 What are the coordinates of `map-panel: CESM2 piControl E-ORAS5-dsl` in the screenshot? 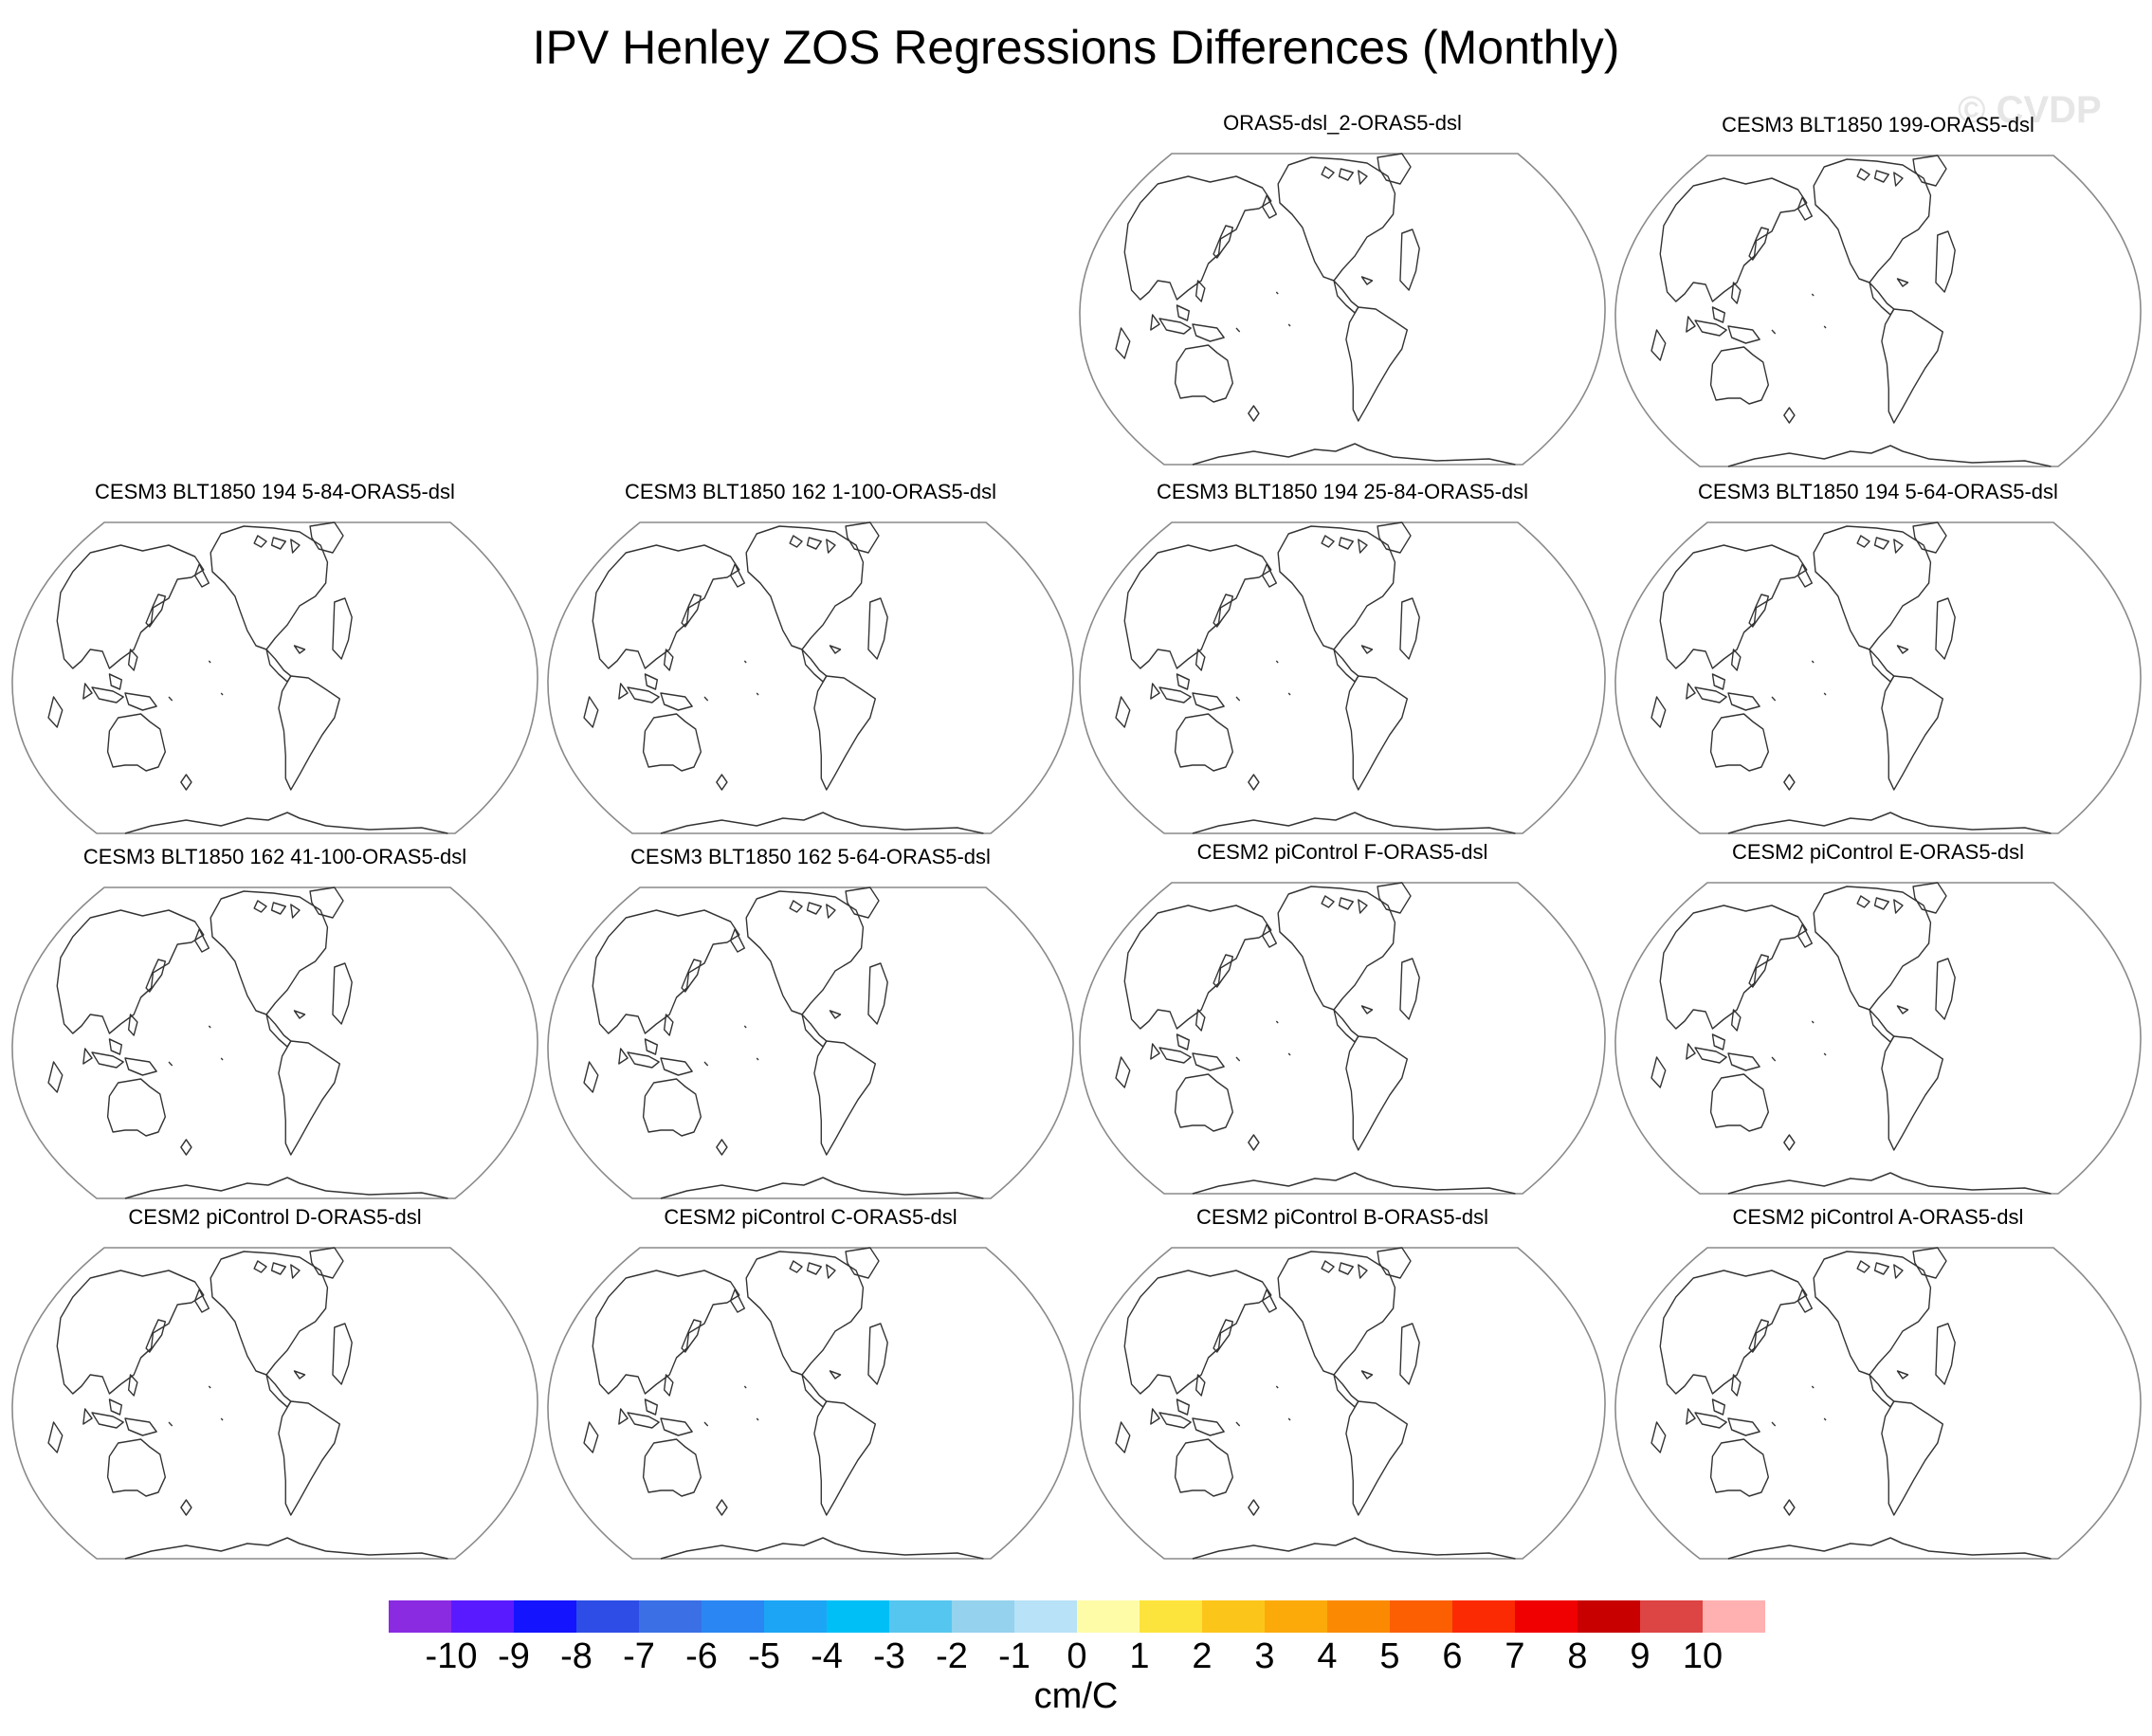 It's located at (1878, 1024).